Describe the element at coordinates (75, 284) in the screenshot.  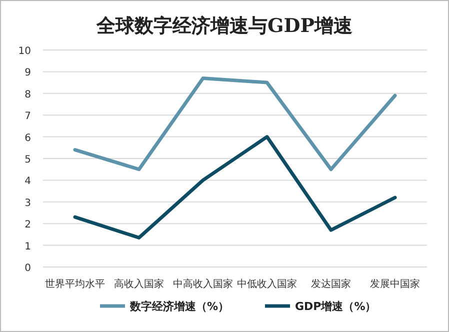
I see `x-tick-label: 世界平均水平` at that location.